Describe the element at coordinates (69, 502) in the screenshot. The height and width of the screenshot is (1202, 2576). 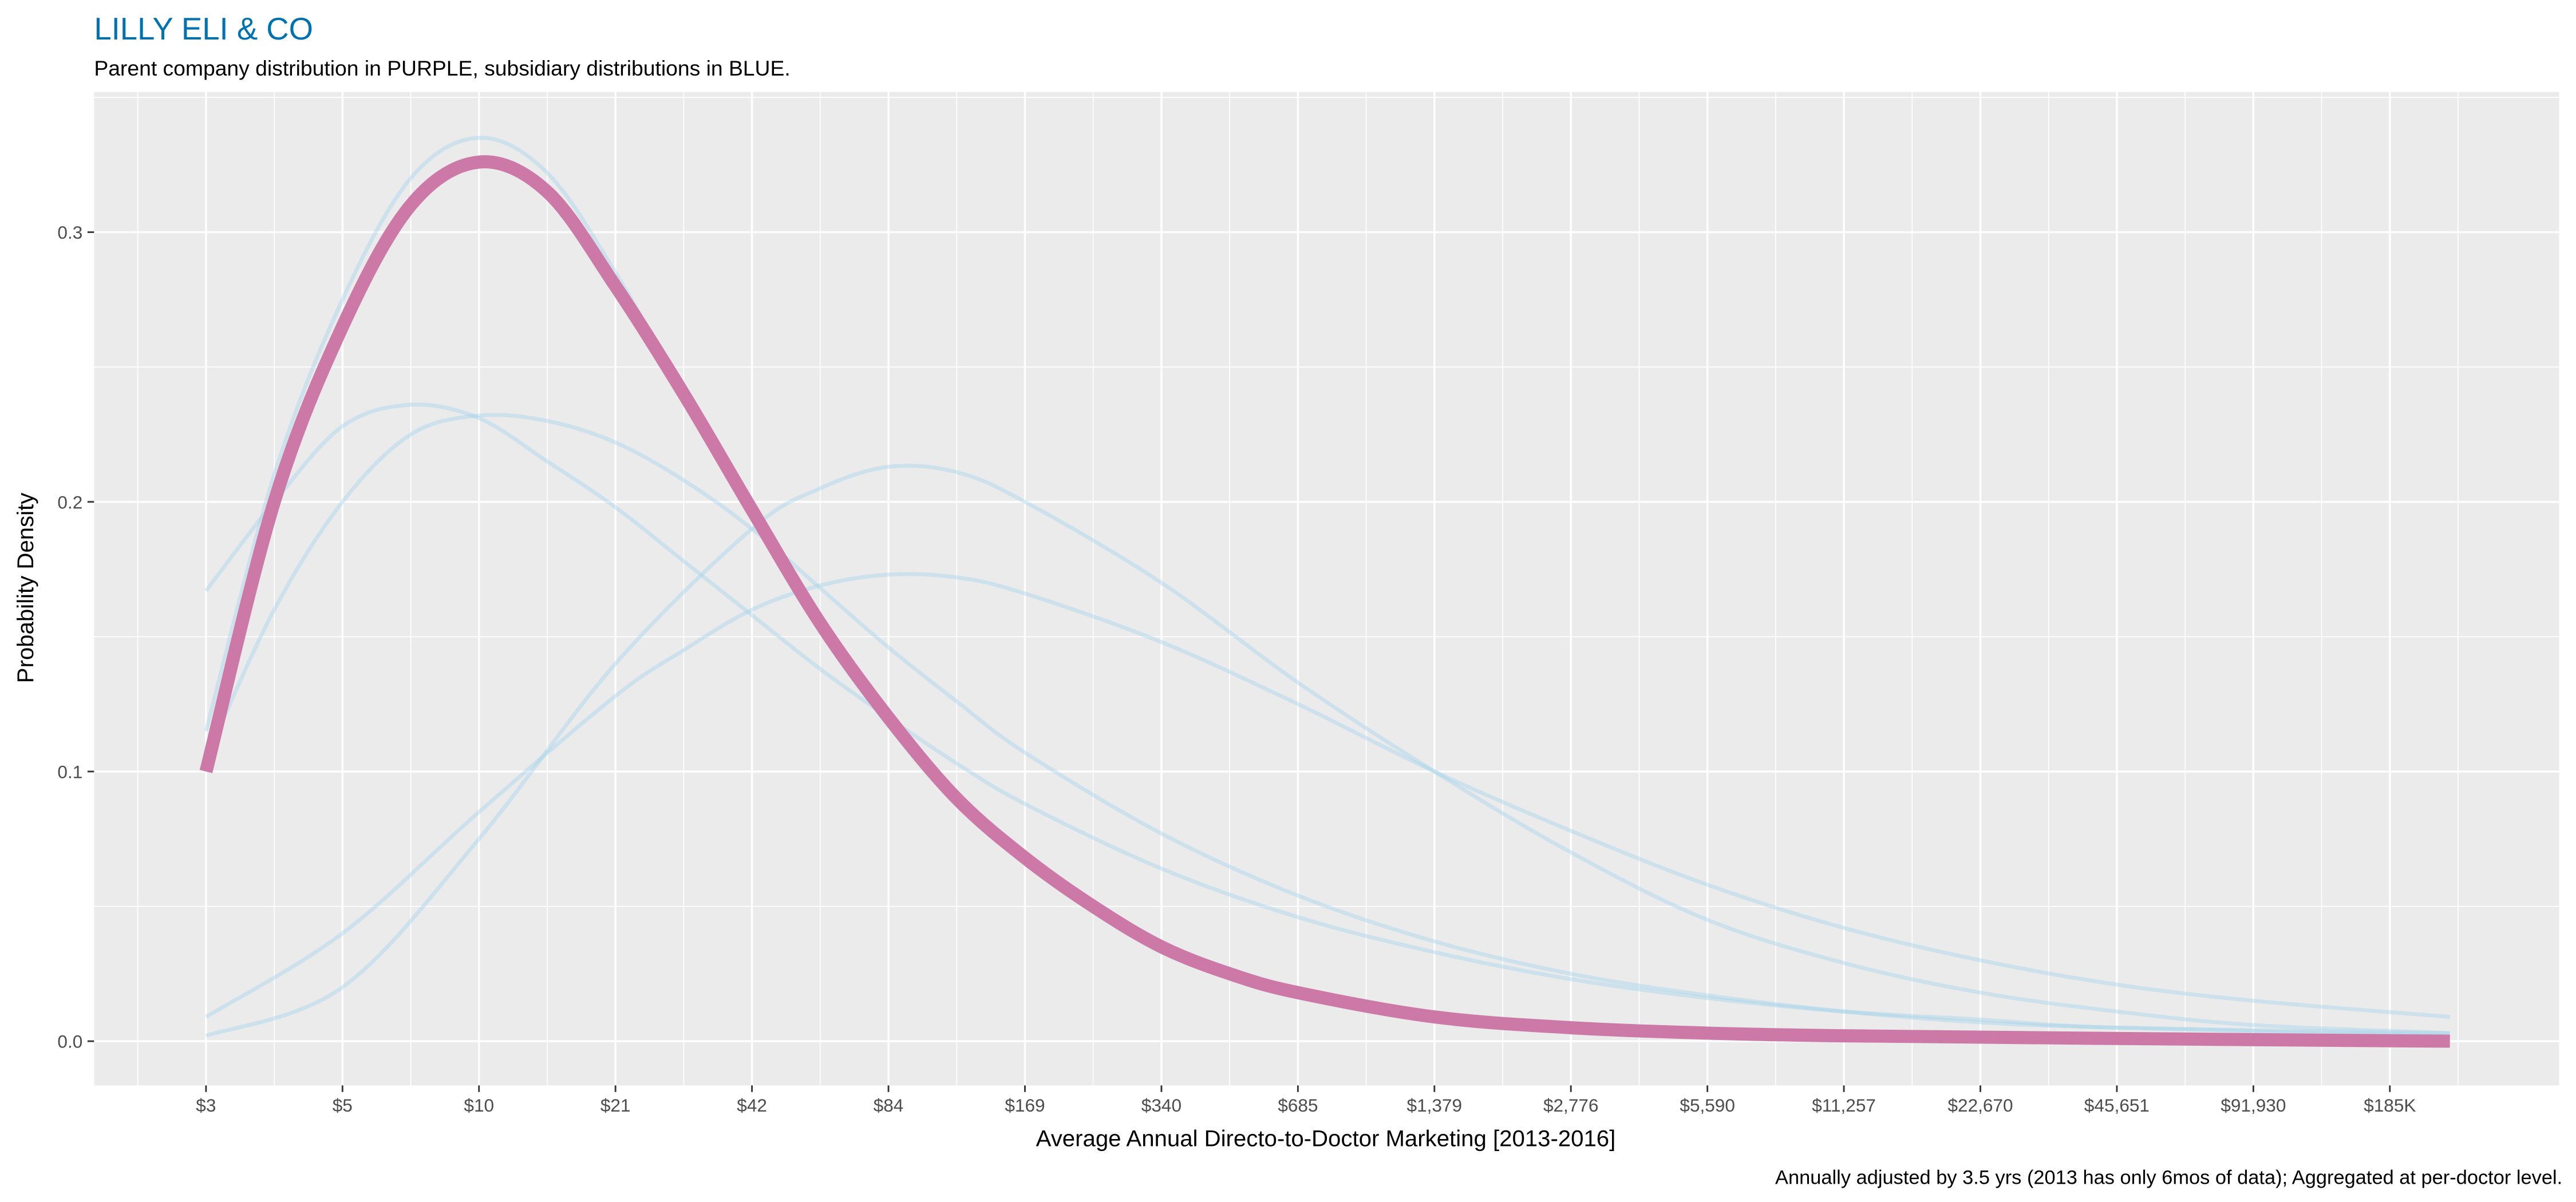
I see `y-tick-label: 0.2` at that location.